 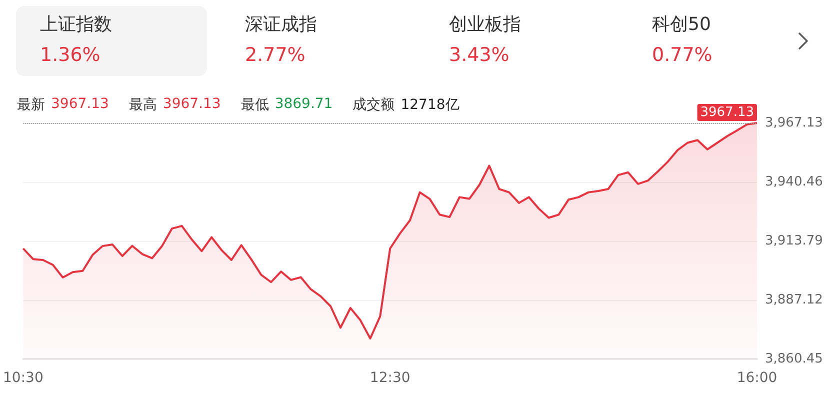 I want to click on ref-line-label: 3967.13, so click(x=727, y=112).